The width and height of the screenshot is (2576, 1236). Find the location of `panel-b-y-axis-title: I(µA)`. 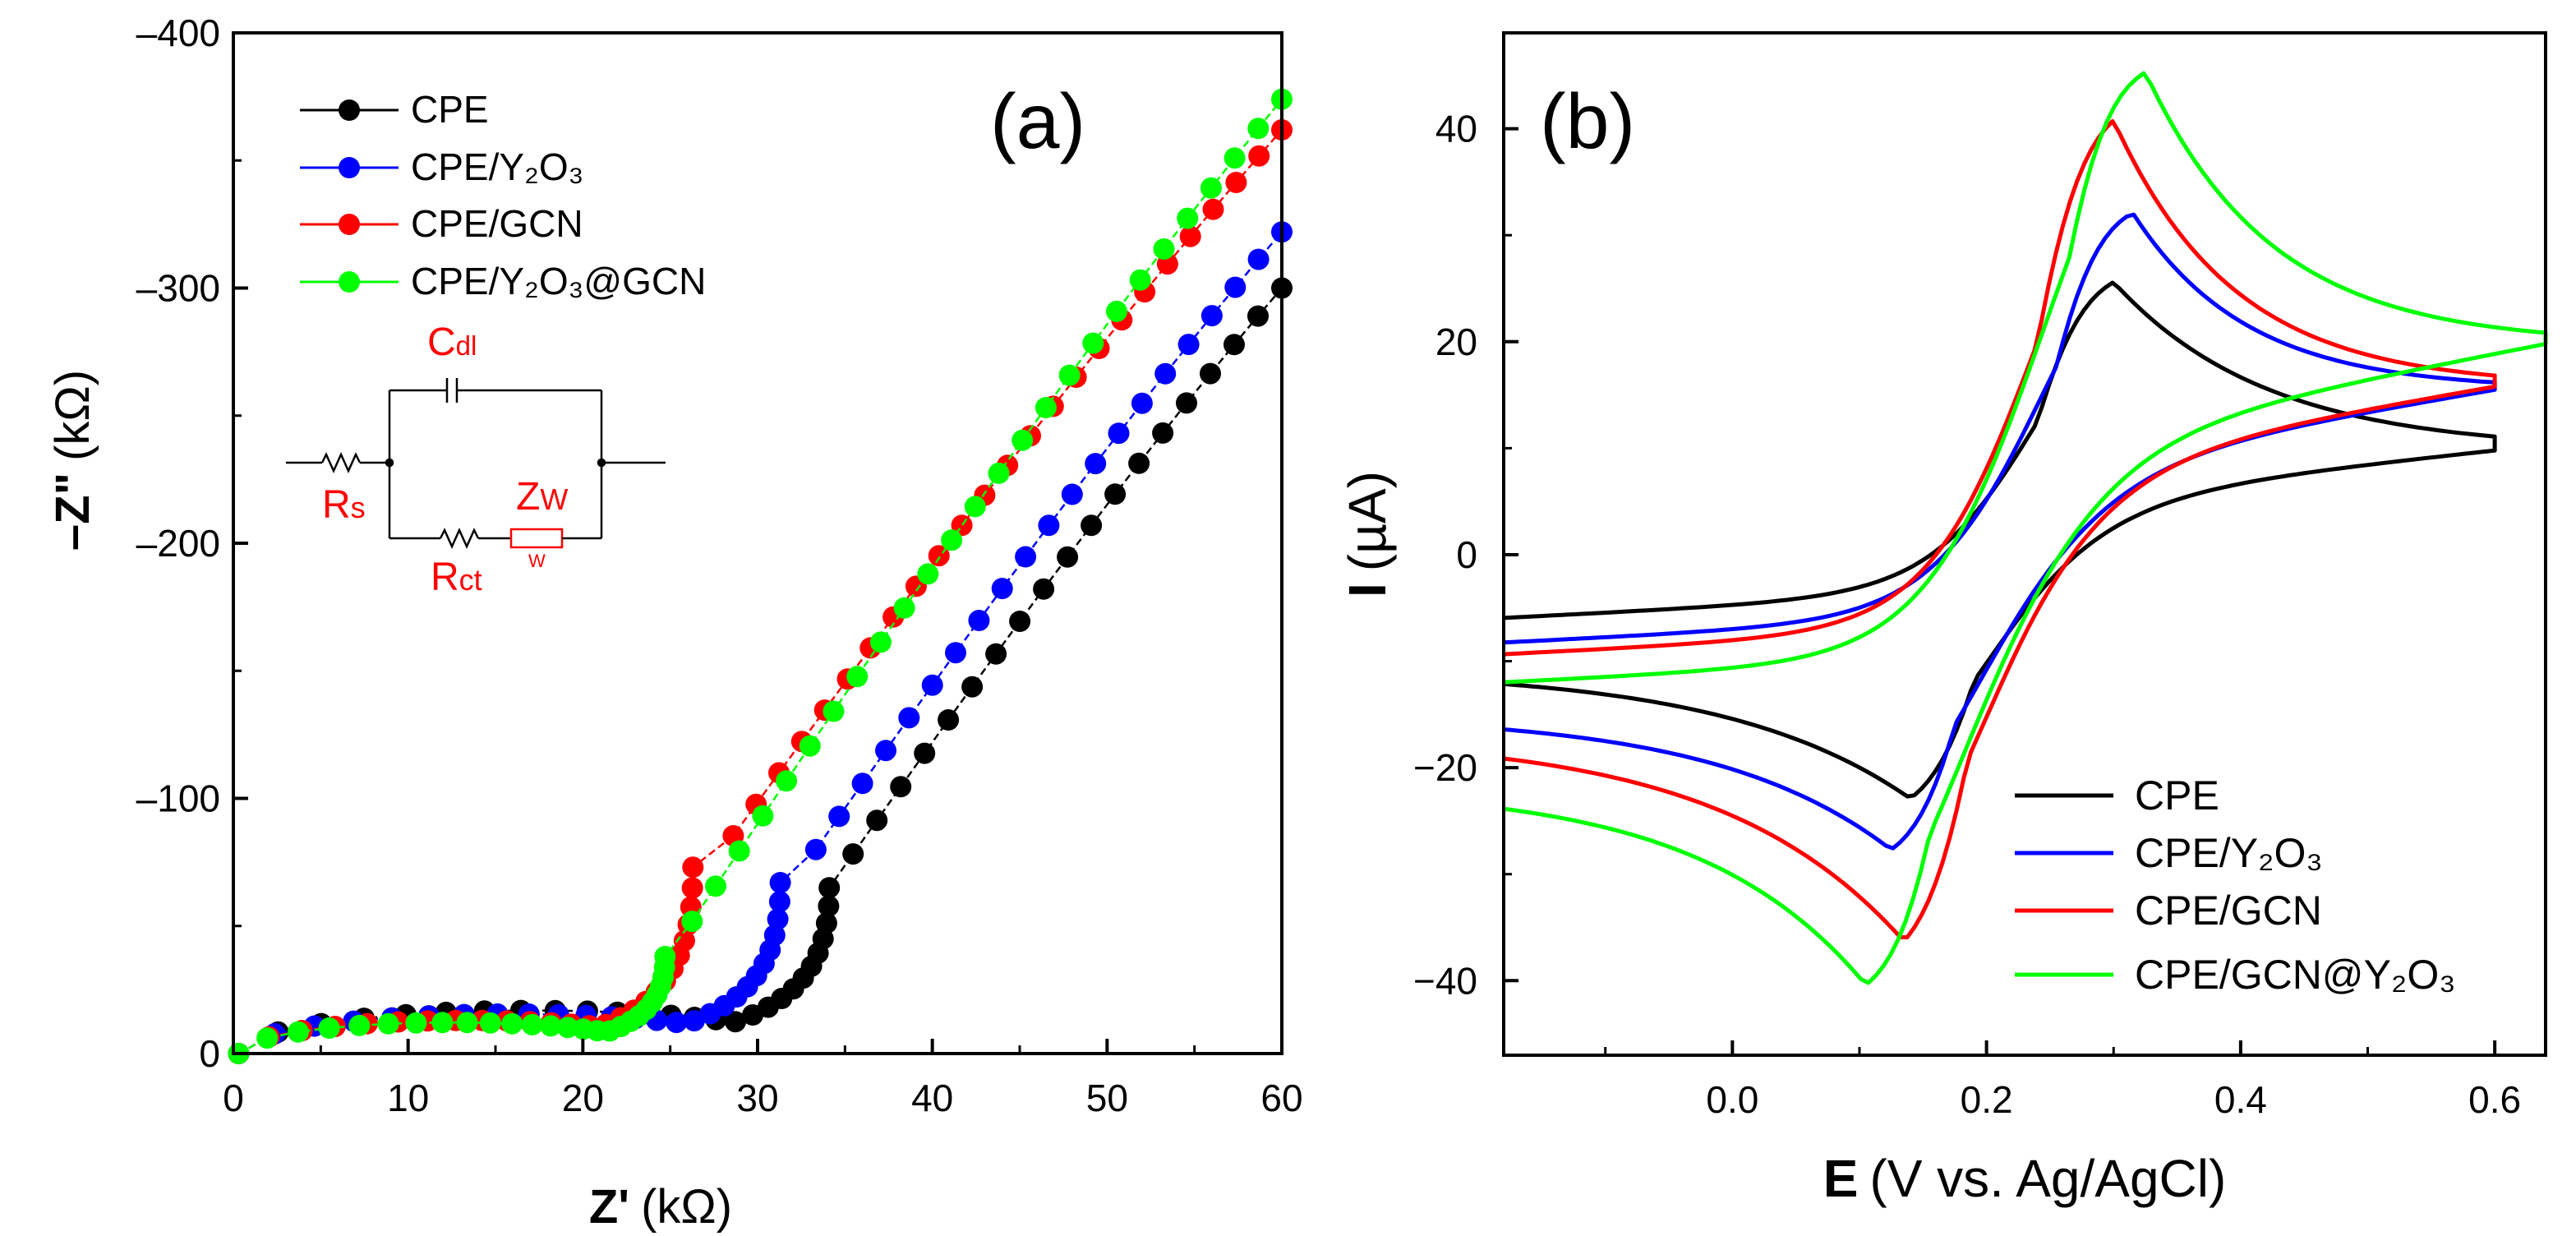

panel-b-y-axis-title: I(µA) is located at coordinates (1367, 534).